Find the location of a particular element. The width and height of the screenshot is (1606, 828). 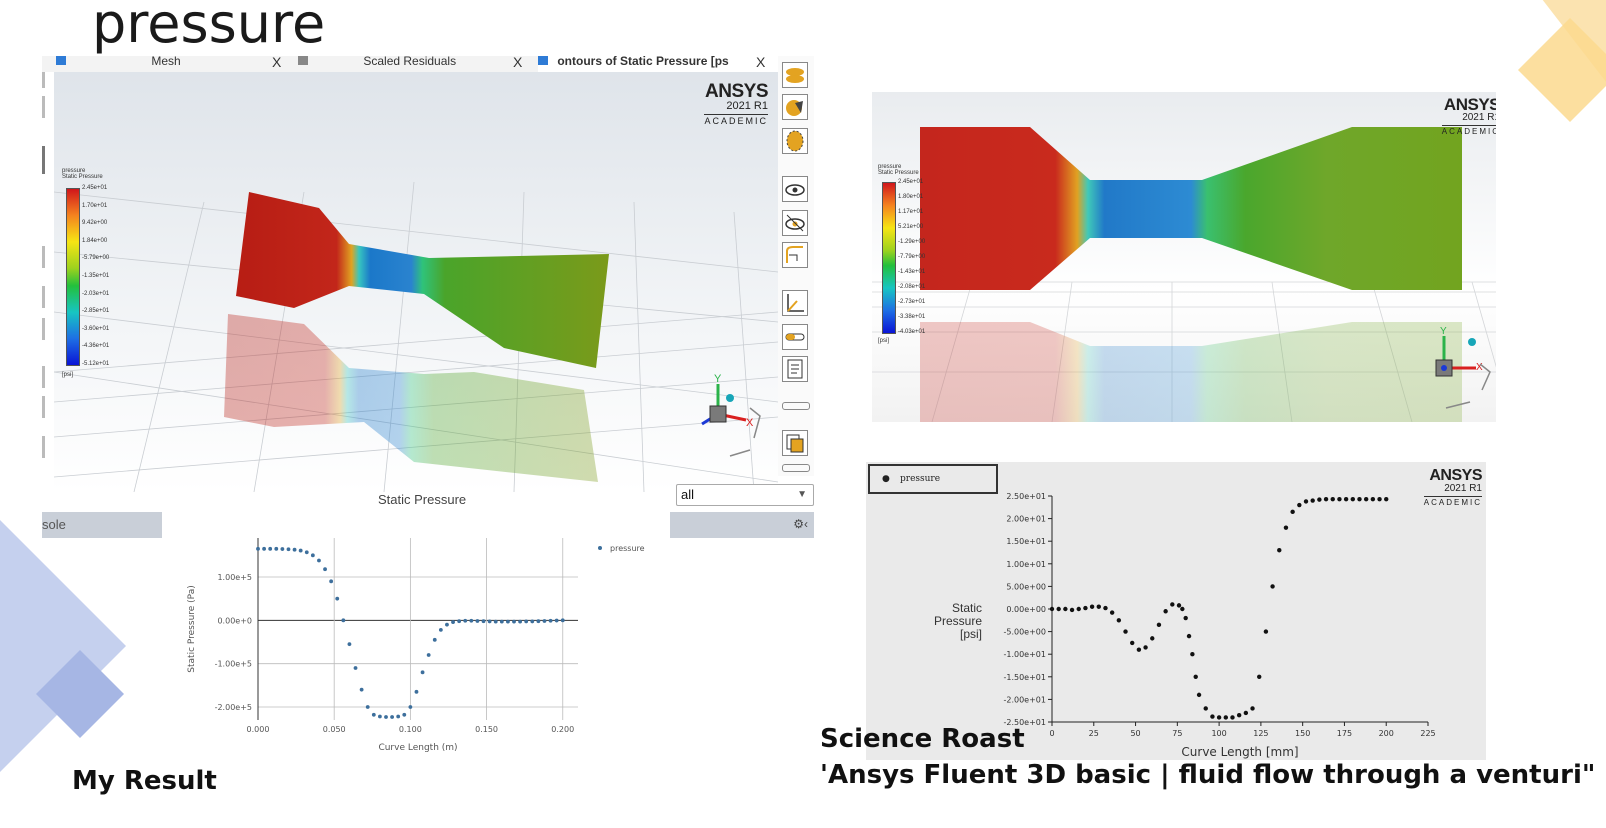

tab-residuals-label: Scaled Residuals is located at coordinates (410, 62).